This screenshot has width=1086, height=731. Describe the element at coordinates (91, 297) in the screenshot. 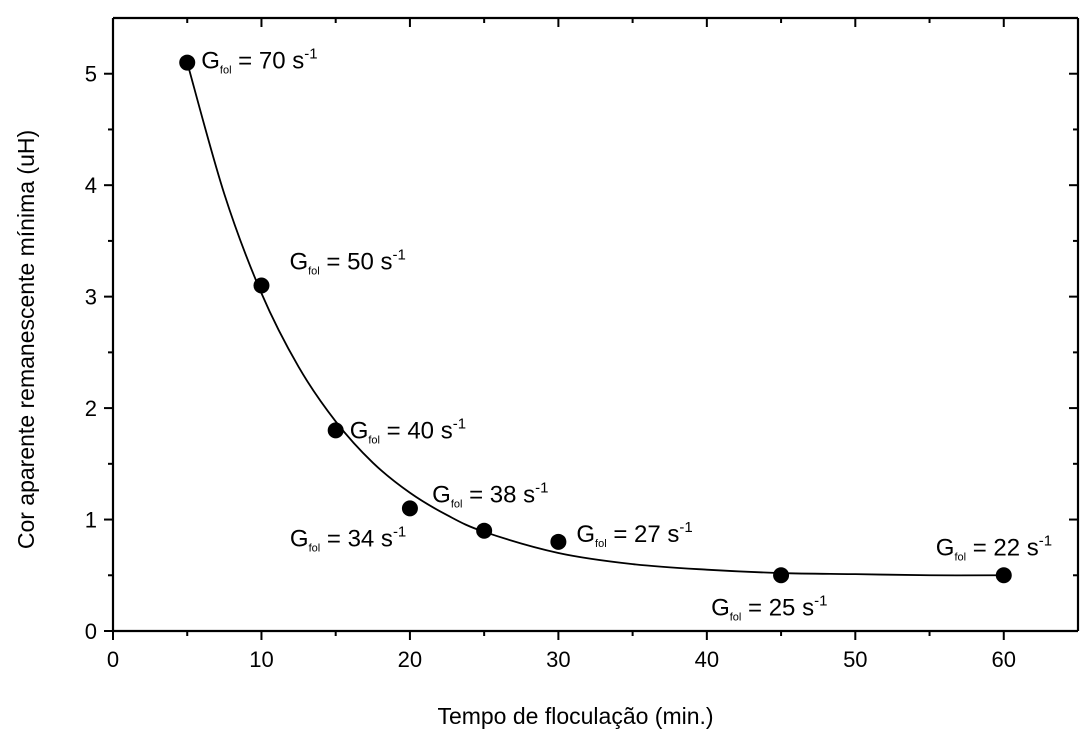

I see `y-tick-label: 3` at that location.